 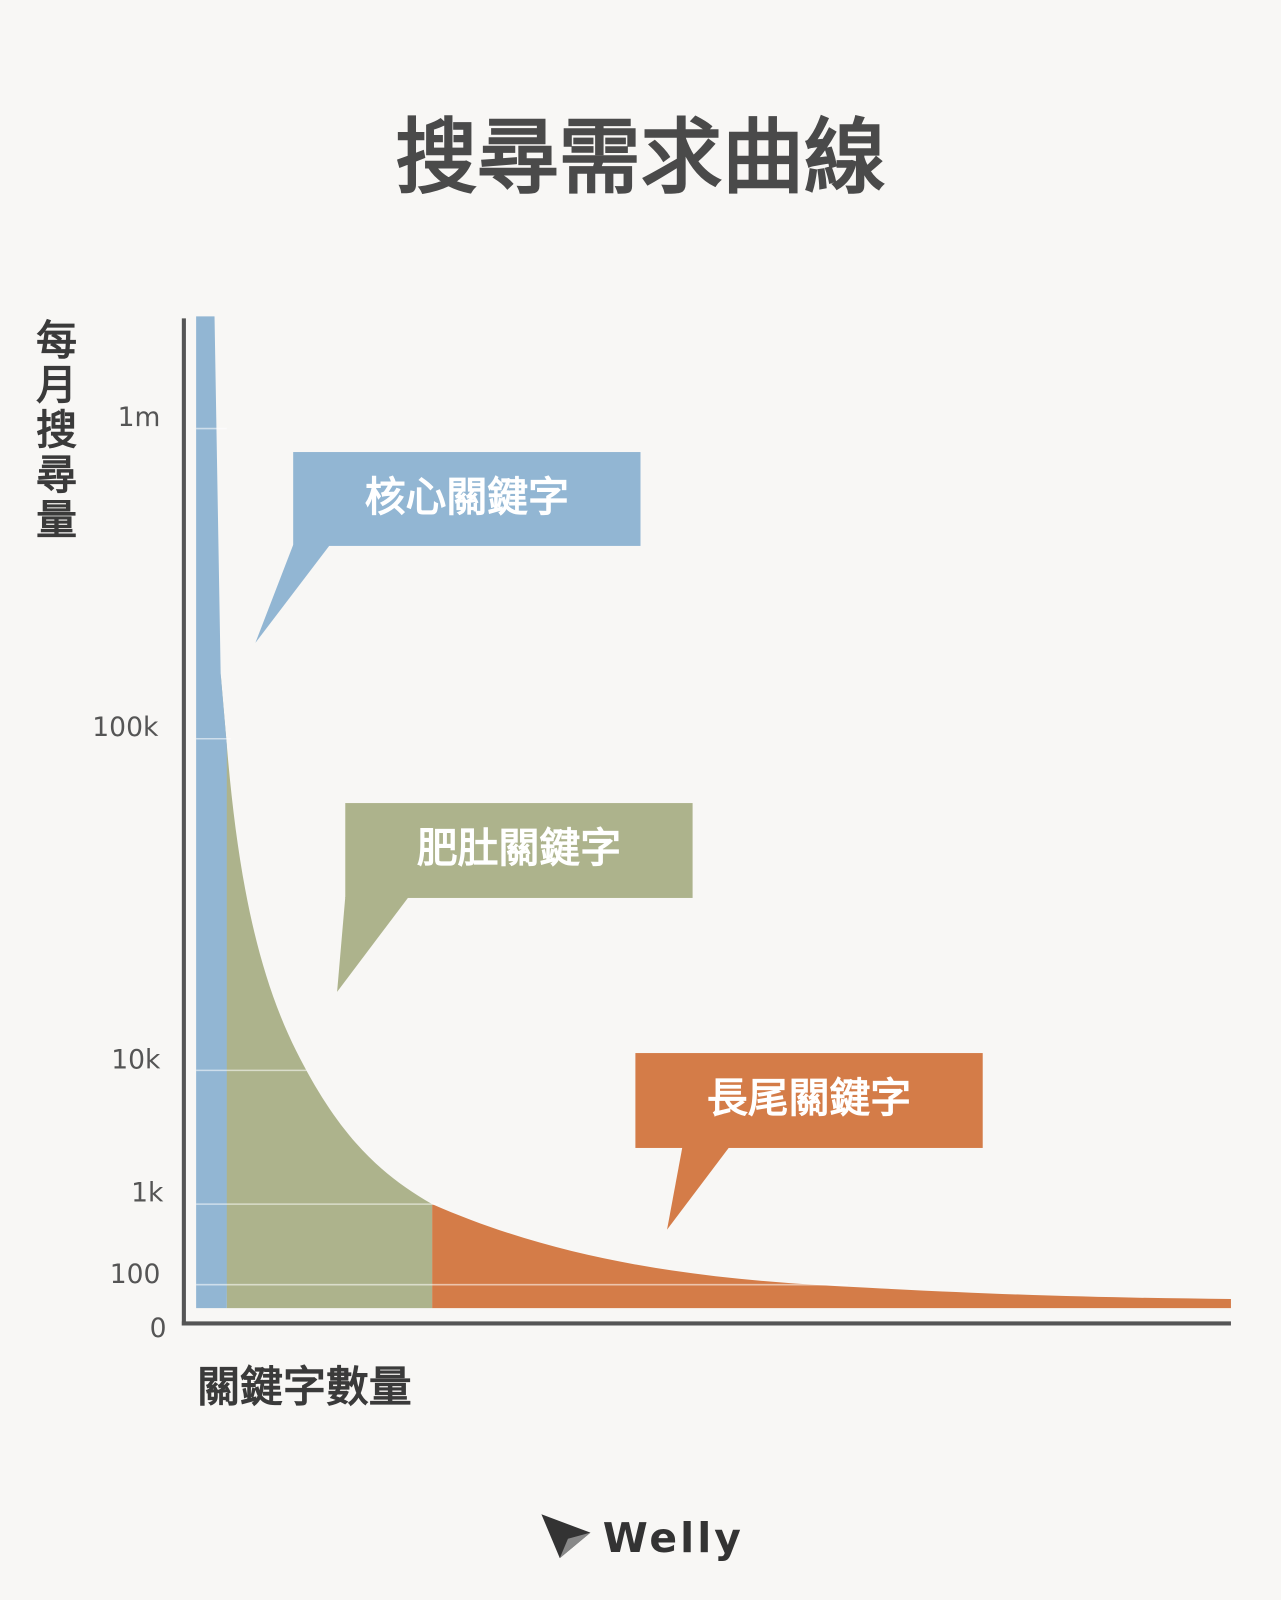 What do you see at coordinates (326, 991) in the screenshot?
I see `fat-middle-area` at bounding box center [326, 991].